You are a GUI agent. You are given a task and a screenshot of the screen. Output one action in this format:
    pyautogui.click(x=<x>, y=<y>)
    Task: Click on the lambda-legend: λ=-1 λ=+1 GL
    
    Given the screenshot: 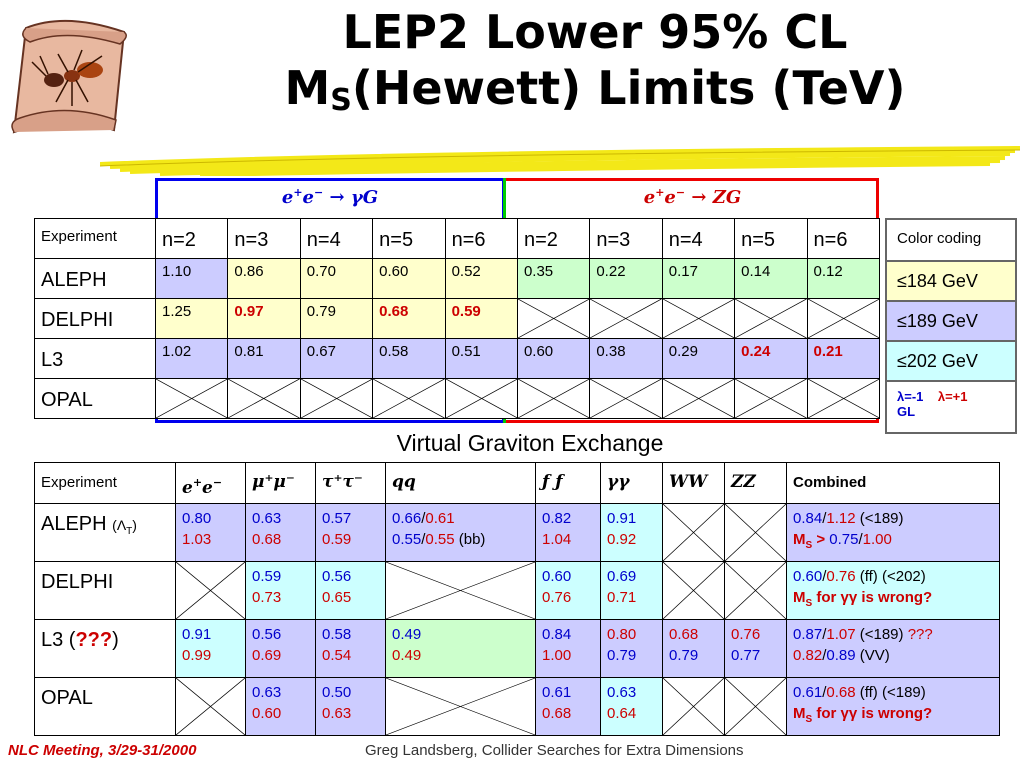 What is the action you would take?
    pyautogui.click(x=932, y=404)
    